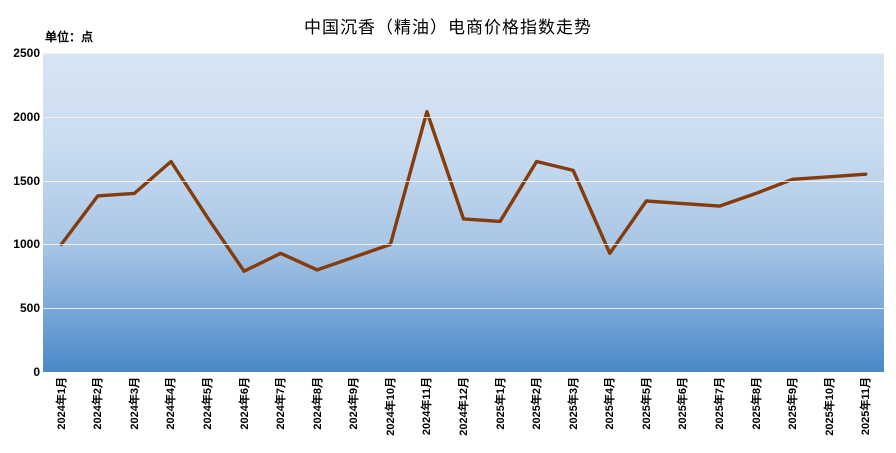  Describe the element at coordinates (573, 403) in the screenshot. I see `x-tick-text: 2025年3月` at that location.